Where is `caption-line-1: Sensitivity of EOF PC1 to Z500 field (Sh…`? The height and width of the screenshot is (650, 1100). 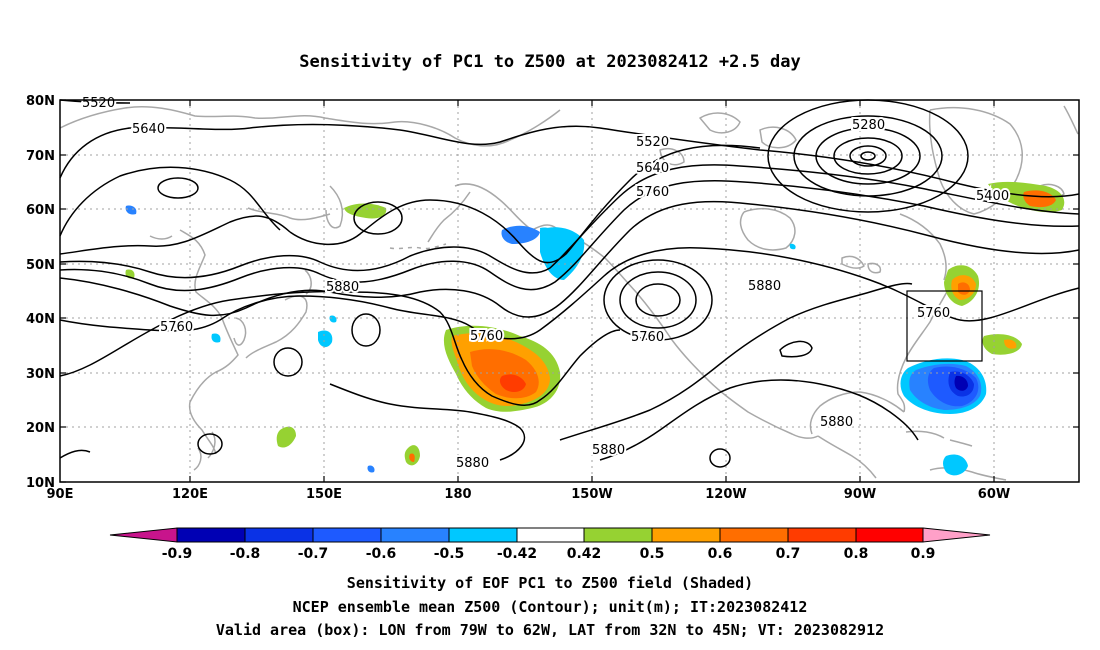 caption-line-1: Sensitivity of EOF PC1 to Z500 field (Sh… is located at coordinates (550, 583).